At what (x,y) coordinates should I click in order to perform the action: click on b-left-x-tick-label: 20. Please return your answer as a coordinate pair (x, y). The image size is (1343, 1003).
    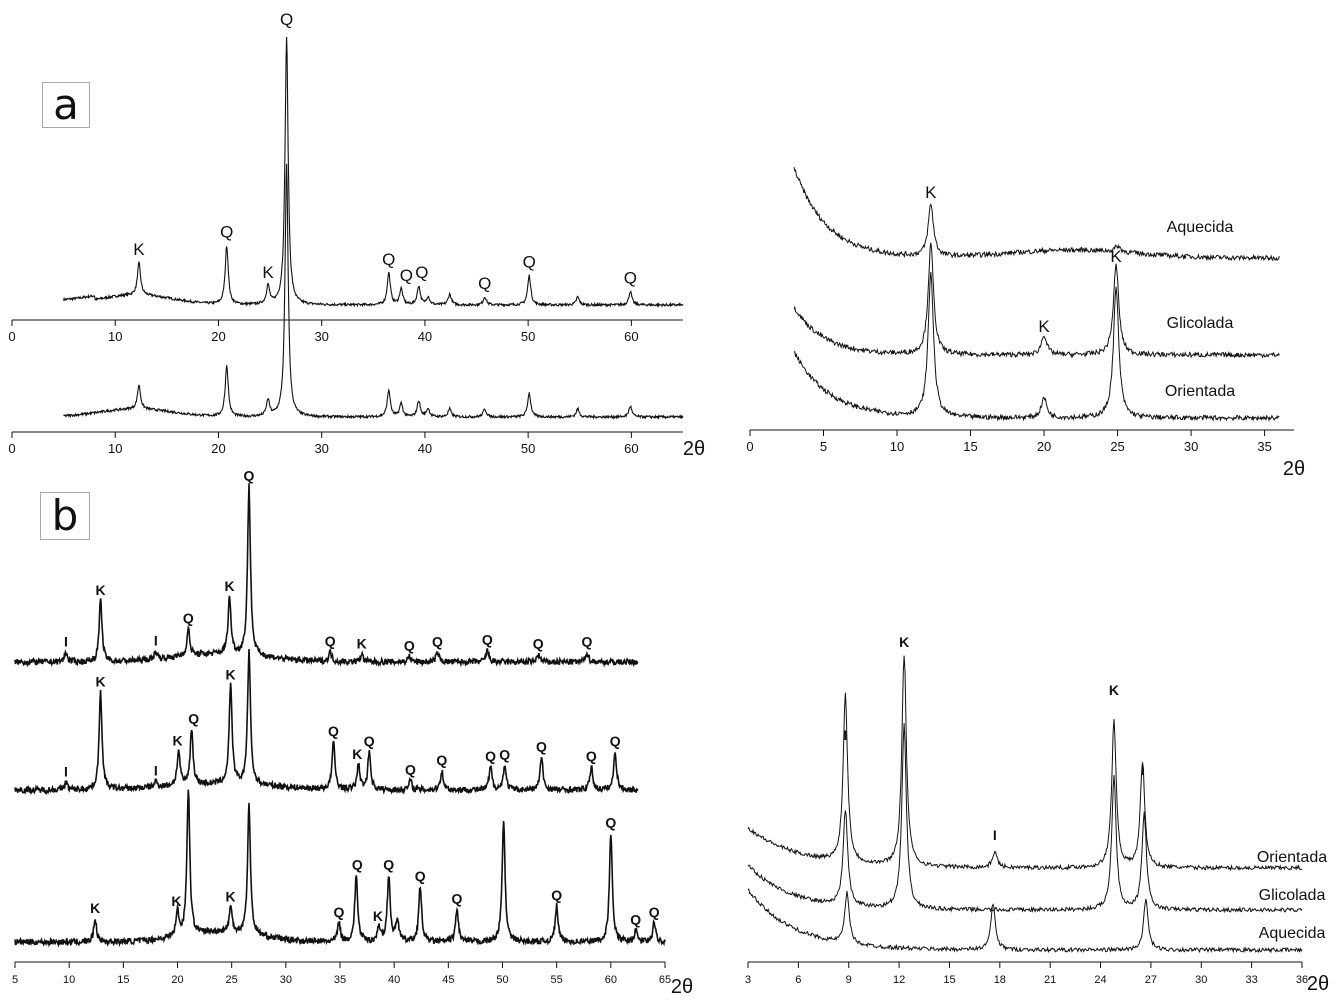
    Looking at the image, I should click on (177, 980).